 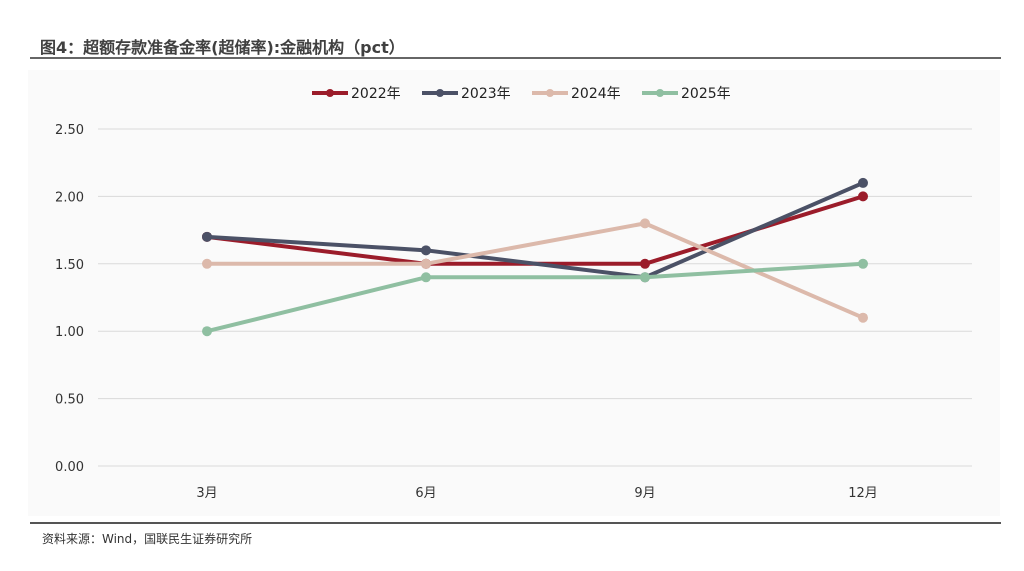 I want to click on y-tick-label: 0.00, so click(x=69, y=467).